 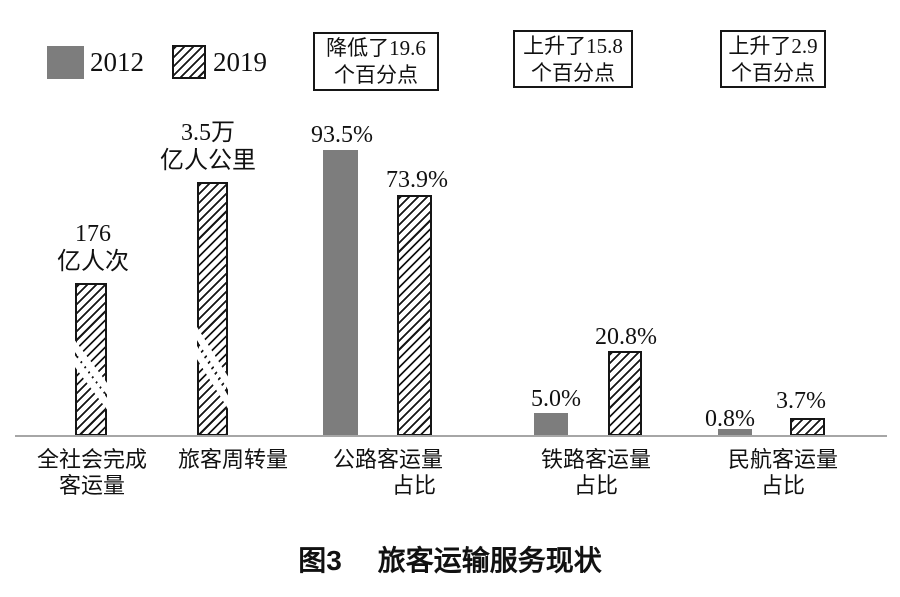 What do you see at coordinates (551, 424) in the screenshot?
I see `bar-railway-2012` at bounding box center [551, 424].